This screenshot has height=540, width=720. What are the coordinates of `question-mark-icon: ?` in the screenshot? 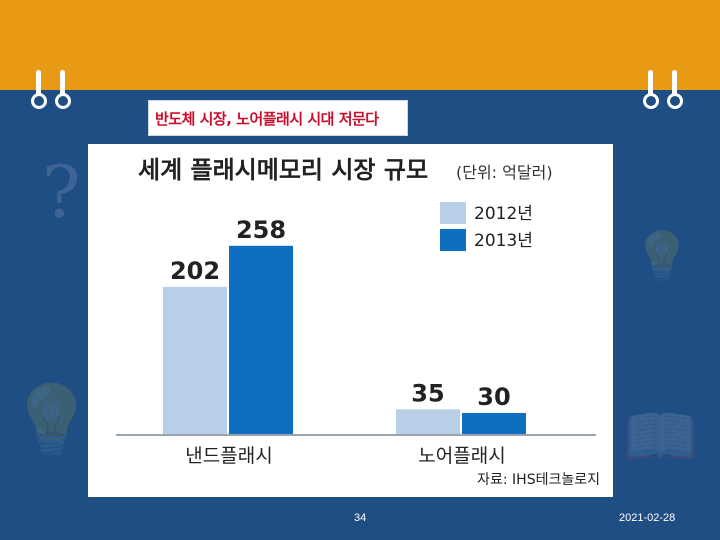 It's located at (61, 192).